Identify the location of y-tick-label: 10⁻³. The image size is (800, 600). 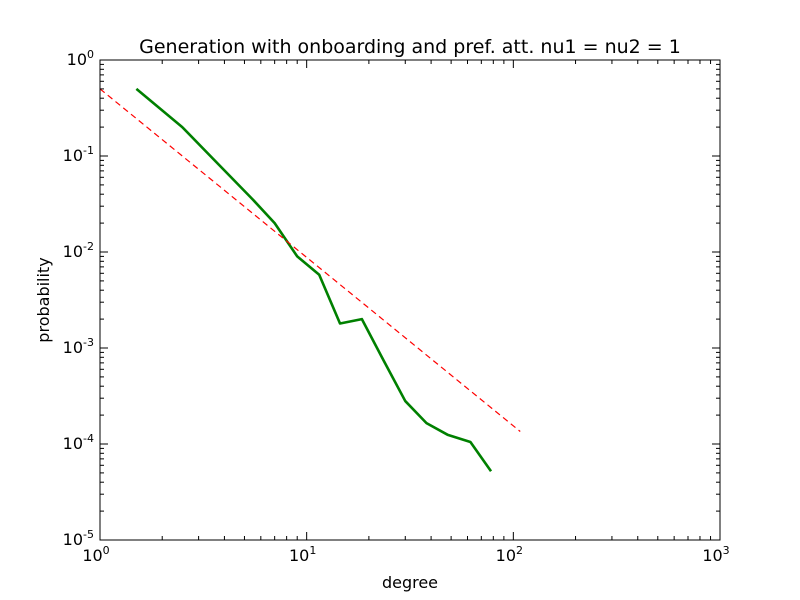
(78, 346).